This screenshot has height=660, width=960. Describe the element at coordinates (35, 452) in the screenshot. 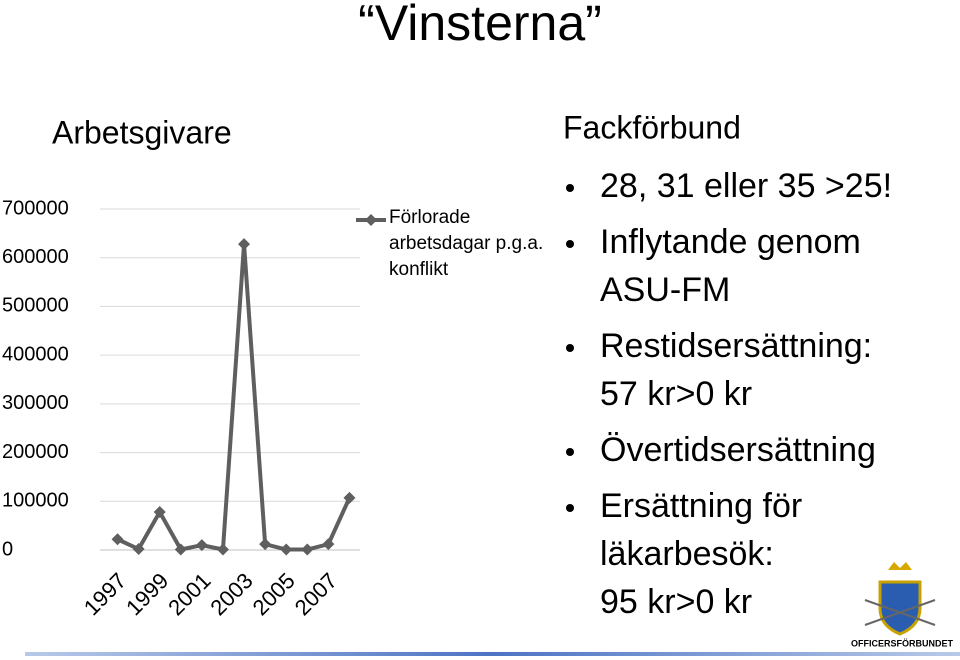

I see `y-tick-label: 200000` at that location.